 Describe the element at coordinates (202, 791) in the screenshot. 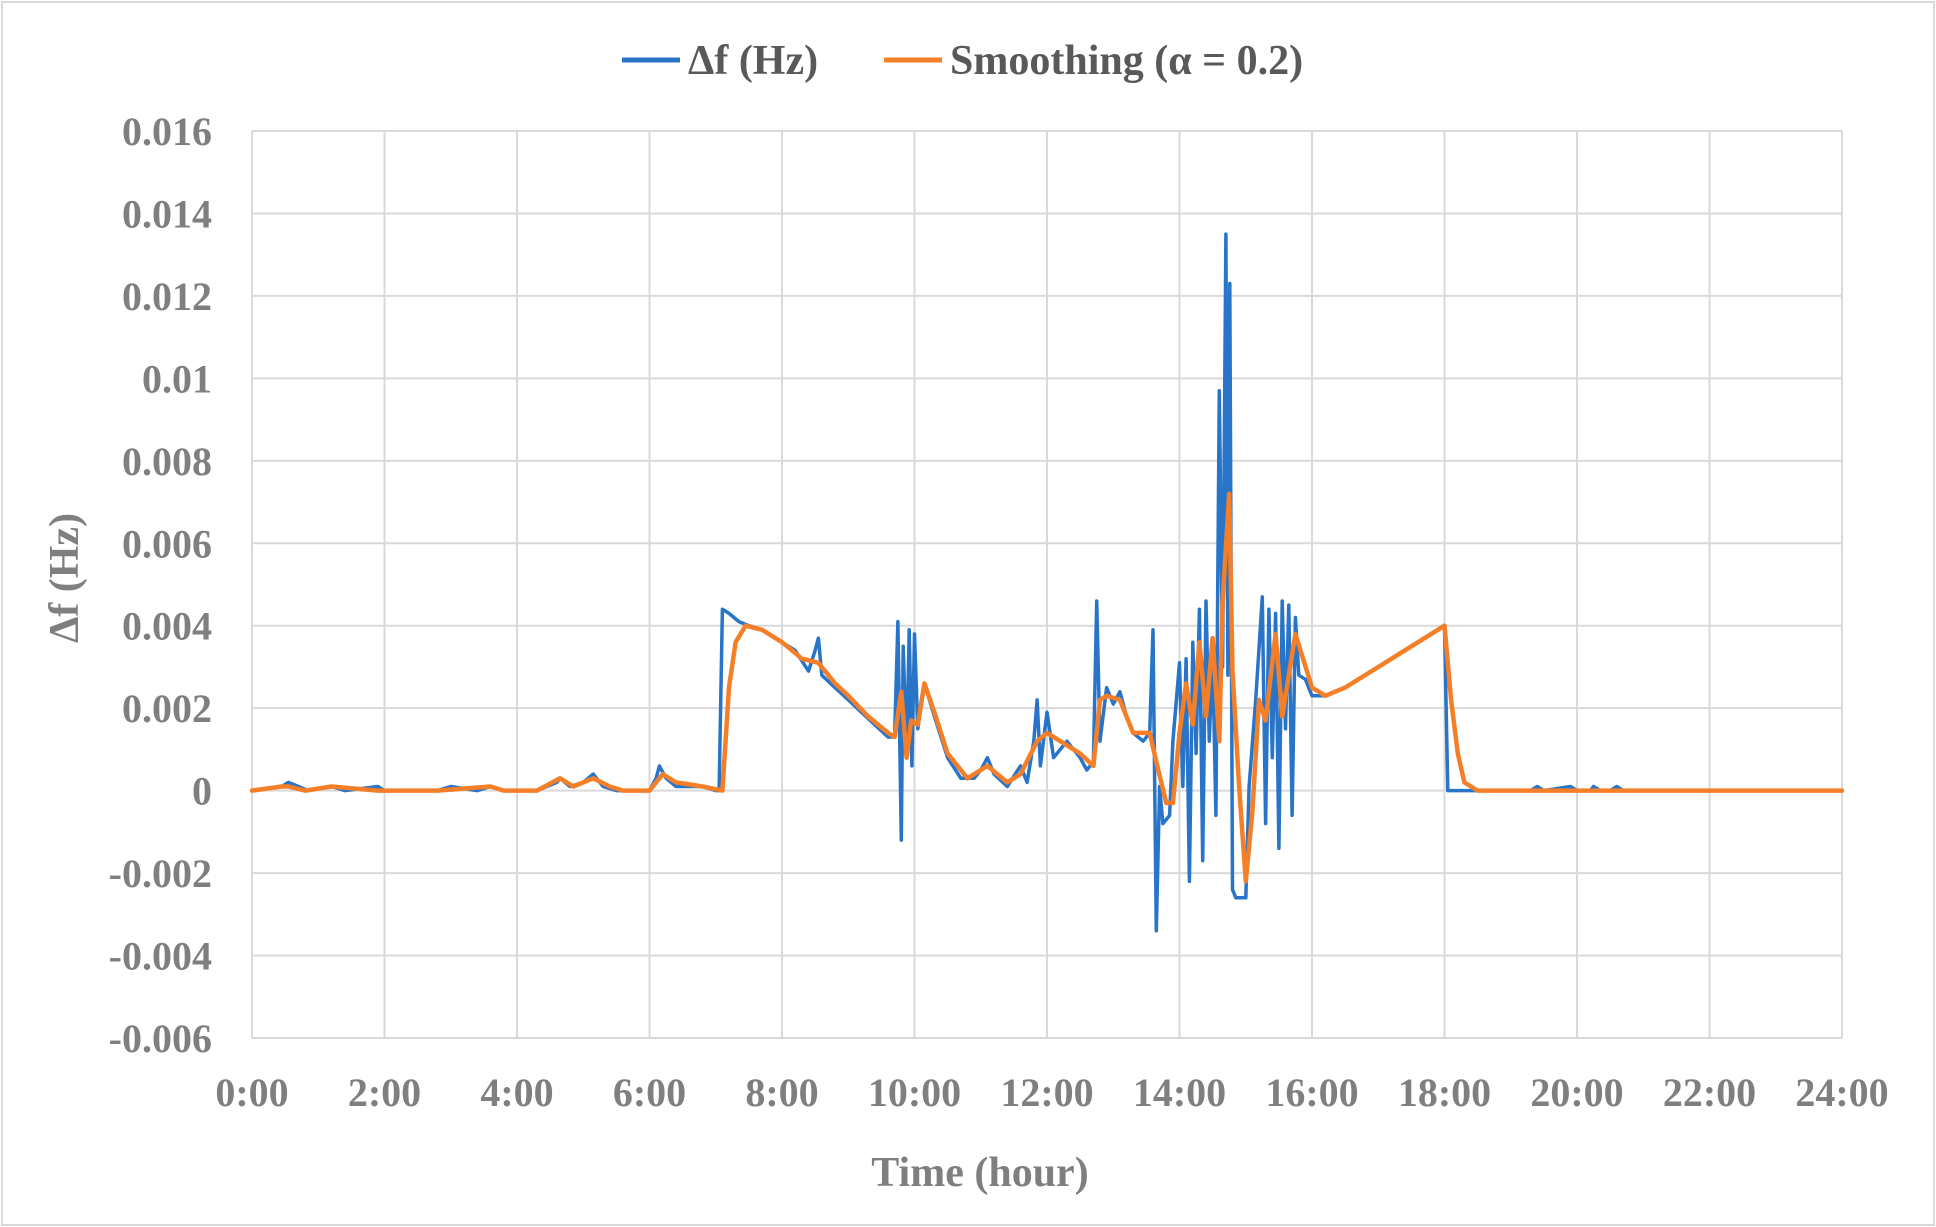

I see `y-tick-label: 0` at that location.